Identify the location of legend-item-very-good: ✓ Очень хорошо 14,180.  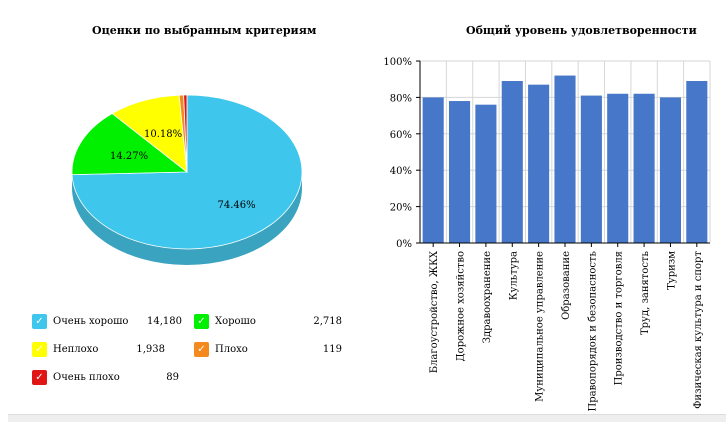
(107, 322).